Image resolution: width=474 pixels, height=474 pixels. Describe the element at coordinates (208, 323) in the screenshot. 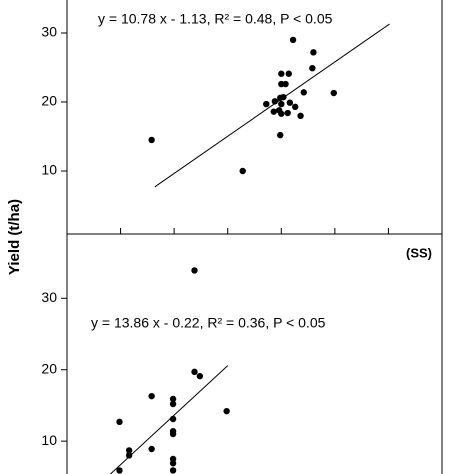

I see `equation: y = 13.86 x - 0.22, R² = 0.36, P < 0.05` at that location.